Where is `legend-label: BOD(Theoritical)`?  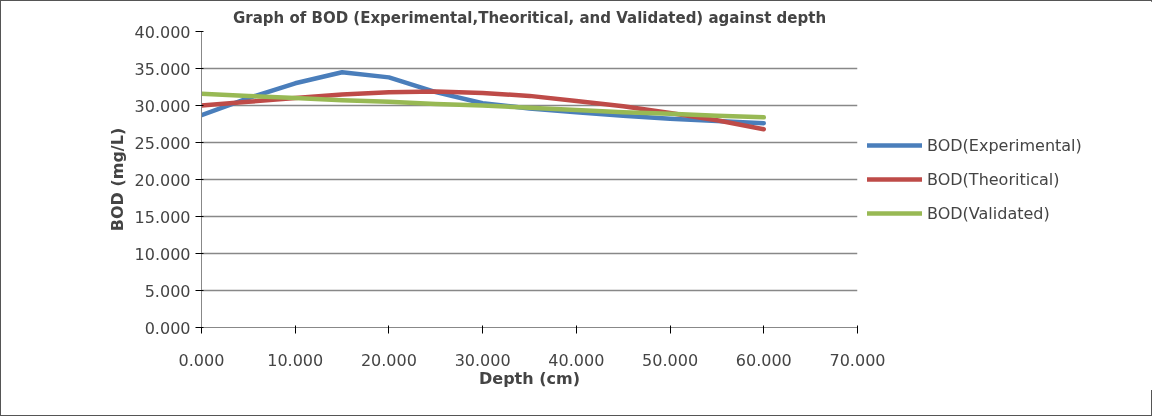 legend-label: BOD(Theoritical) is located at coordinates (993, 179).